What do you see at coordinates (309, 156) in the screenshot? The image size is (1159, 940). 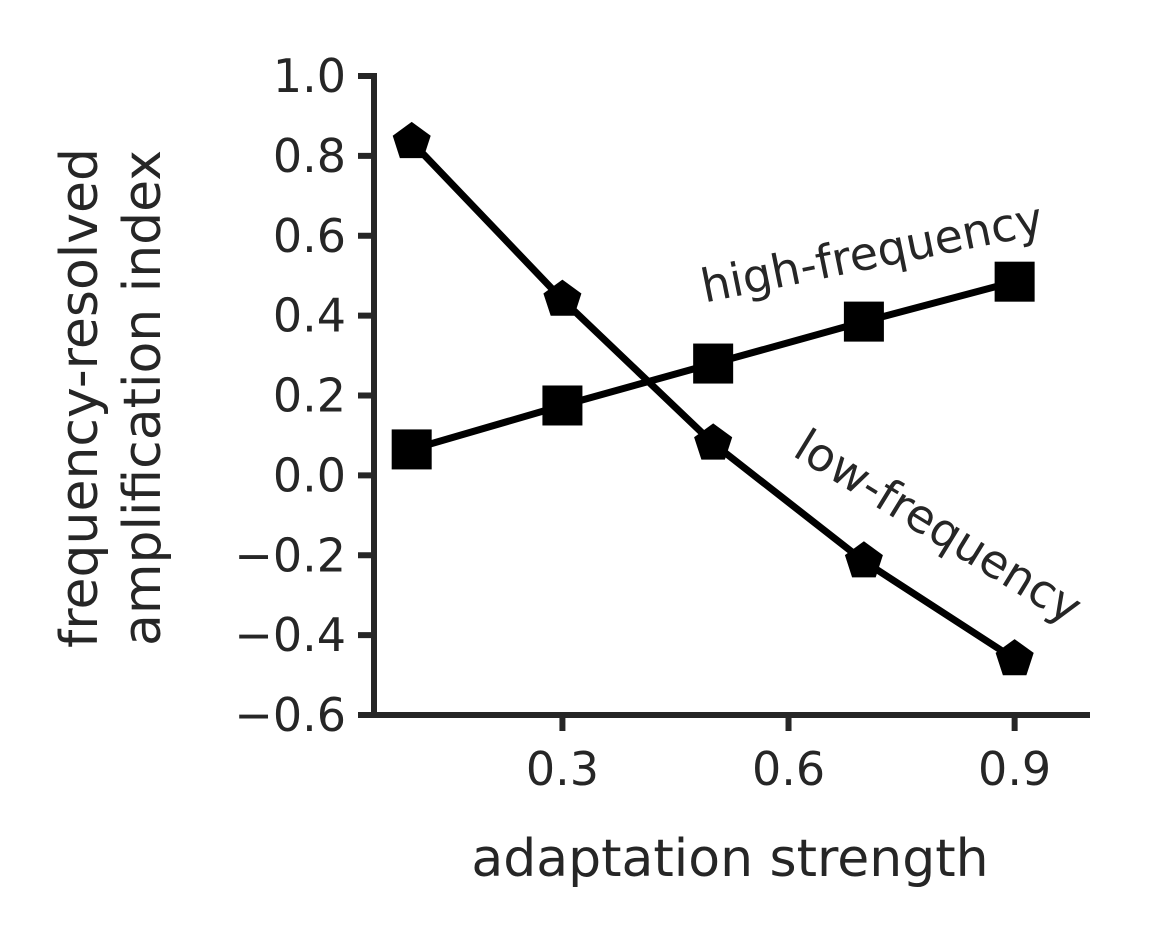 I see `y-tick-label: 0.8` at bounding box center [309, 156].